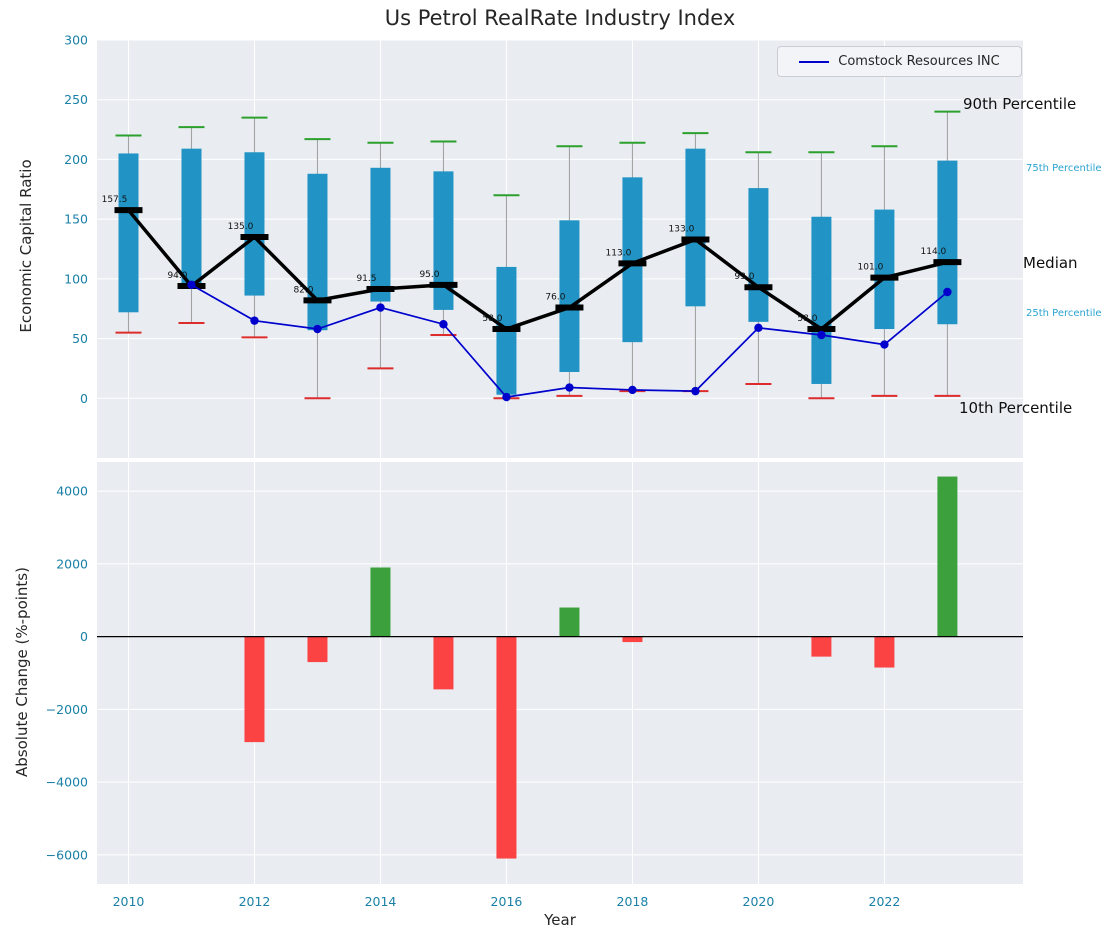  I want to click on svg-text: 50, so click(80, 338).